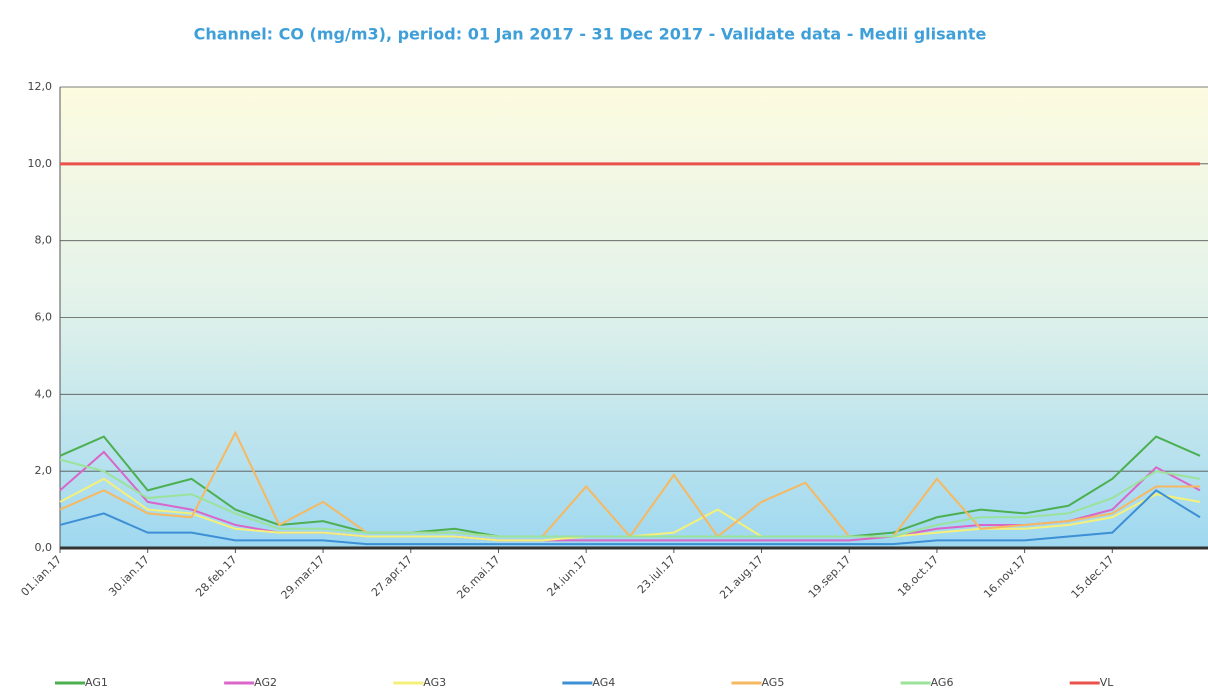 The width and height of the screenshot is (1208, 696). Describe the element at coordinates (265, 682) in the screenshot. I see `legend-label: AG2` at that location.